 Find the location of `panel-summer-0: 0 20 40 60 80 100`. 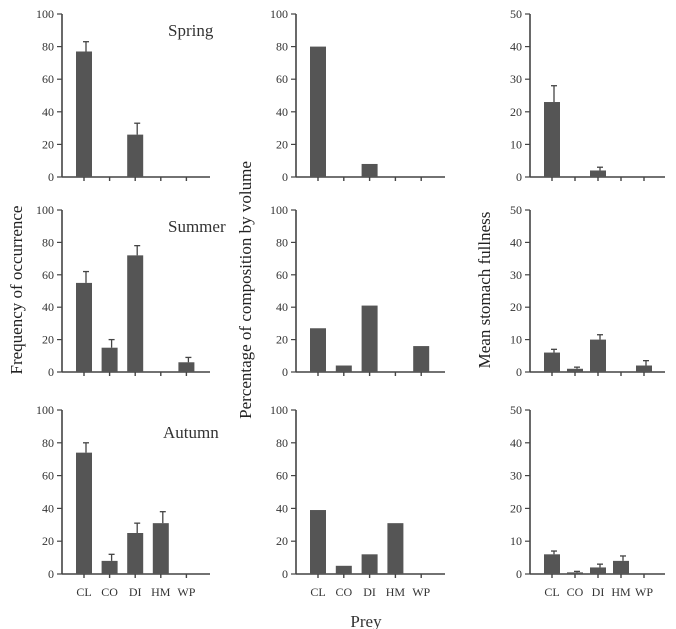

panel-summer-0: 0 20 40 60 80 100 is located at coordinates (123, 291).